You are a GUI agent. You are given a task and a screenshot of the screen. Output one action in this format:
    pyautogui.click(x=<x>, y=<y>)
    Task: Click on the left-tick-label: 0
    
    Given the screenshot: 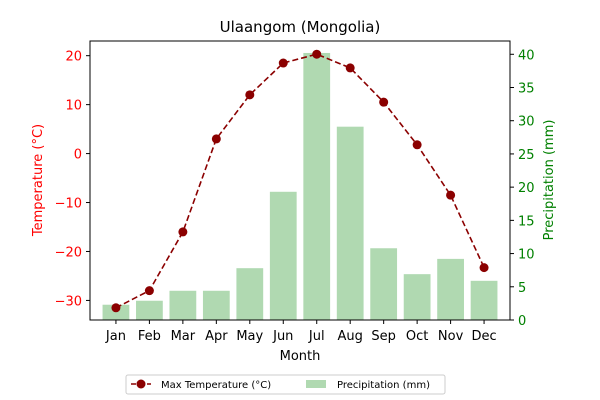 What is the action you would take?
    pyautogui.click(x=78, y=155)
    